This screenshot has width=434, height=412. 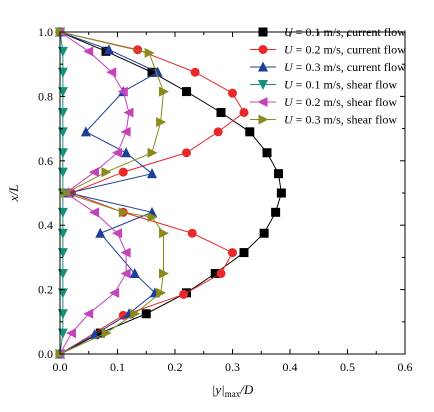 What do you see at coordinates (328, 67) in the screenshot?
I see `legend-entry: U = 0.3 m/s, current flow` at bounding box center [328, 67].